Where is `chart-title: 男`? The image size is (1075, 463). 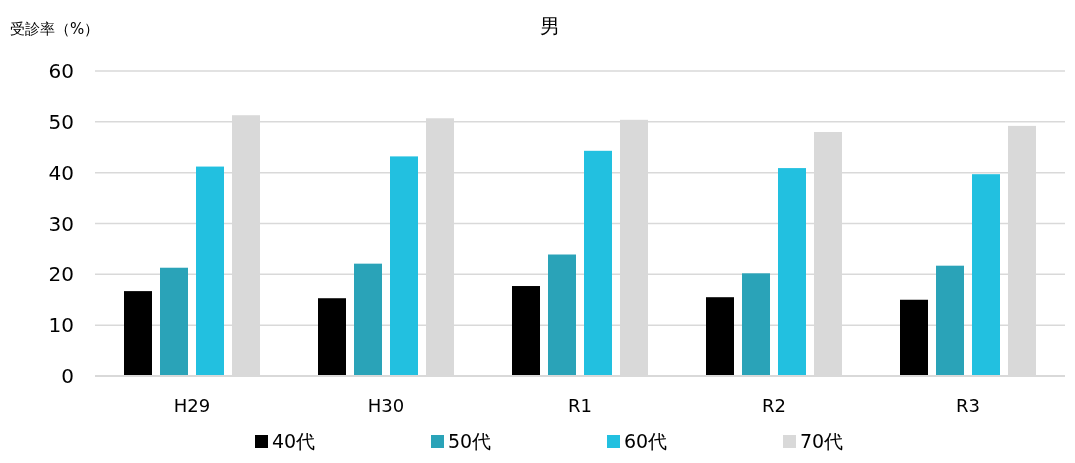 chart-title: 男 is located at coordinates (550, 26).